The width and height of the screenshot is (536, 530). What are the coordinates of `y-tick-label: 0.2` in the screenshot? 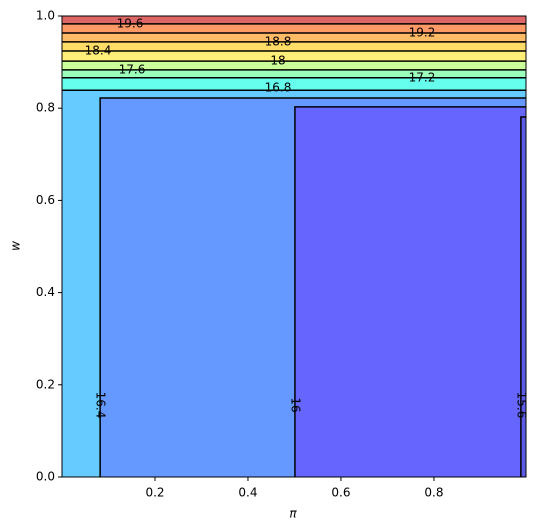 It's located at (45, 384).